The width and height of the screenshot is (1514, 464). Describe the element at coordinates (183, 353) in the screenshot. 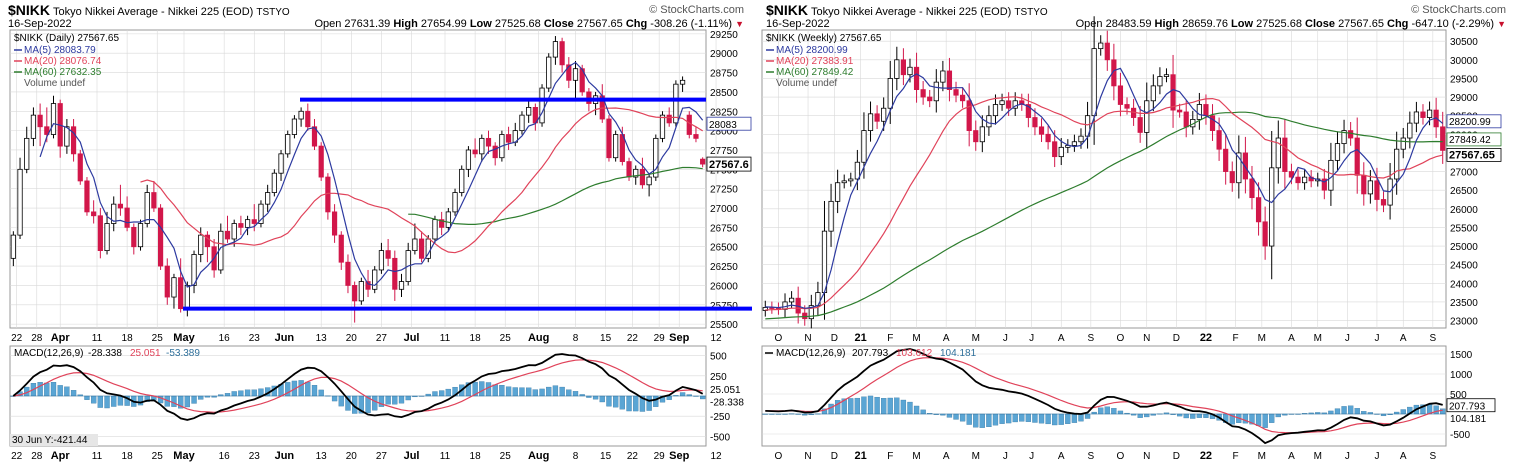

I see `macd-hist-value: -53.389` at that location.